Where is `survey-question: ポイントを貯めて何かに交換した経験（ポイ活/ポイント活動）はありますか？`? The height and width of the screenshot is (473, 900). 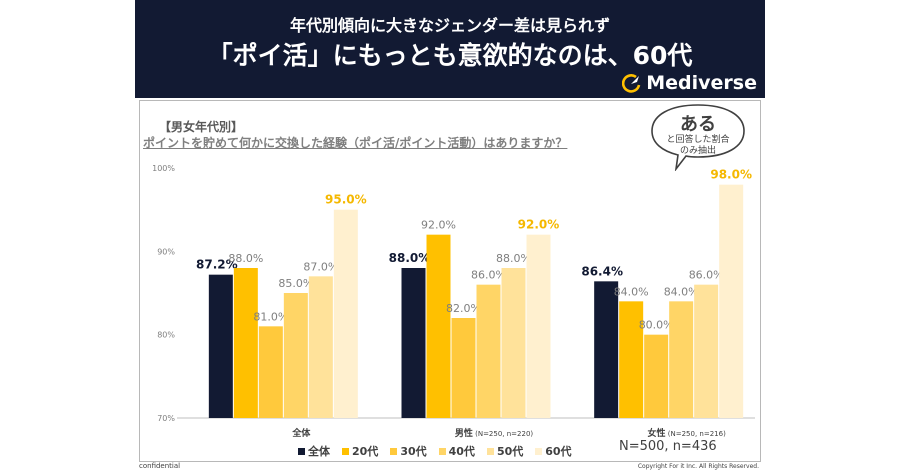 survey-question: ポイントを貯めて何かに交換した経験（ポイ活/ポイント活動）はありますか？ is located at coordinates (355, 143).